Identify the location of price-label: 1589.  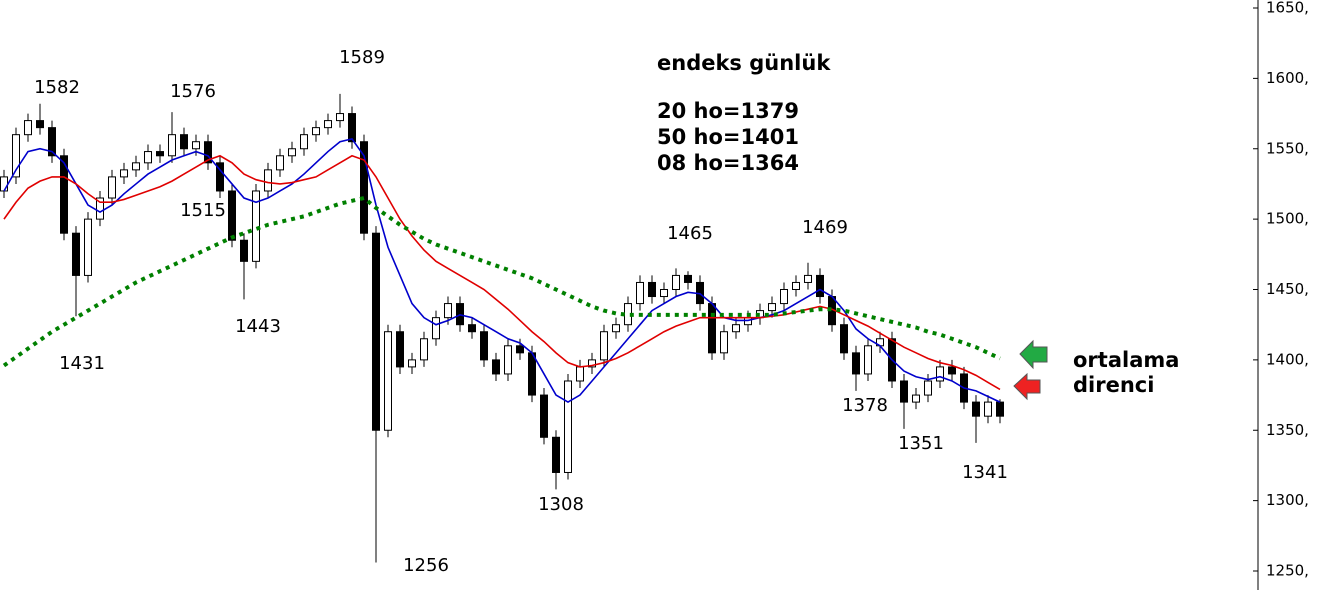
(362, 57).